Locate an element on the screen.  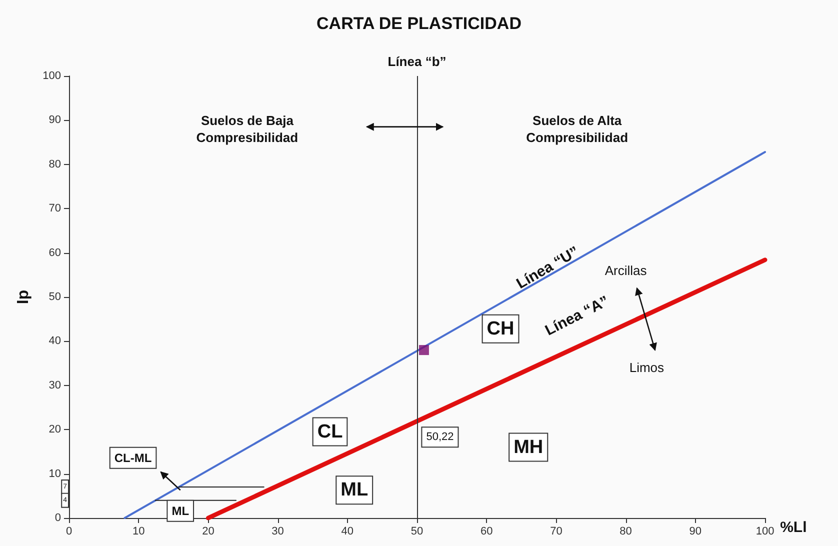
x-tick-label: 100 is located at coordinates (765, 532).